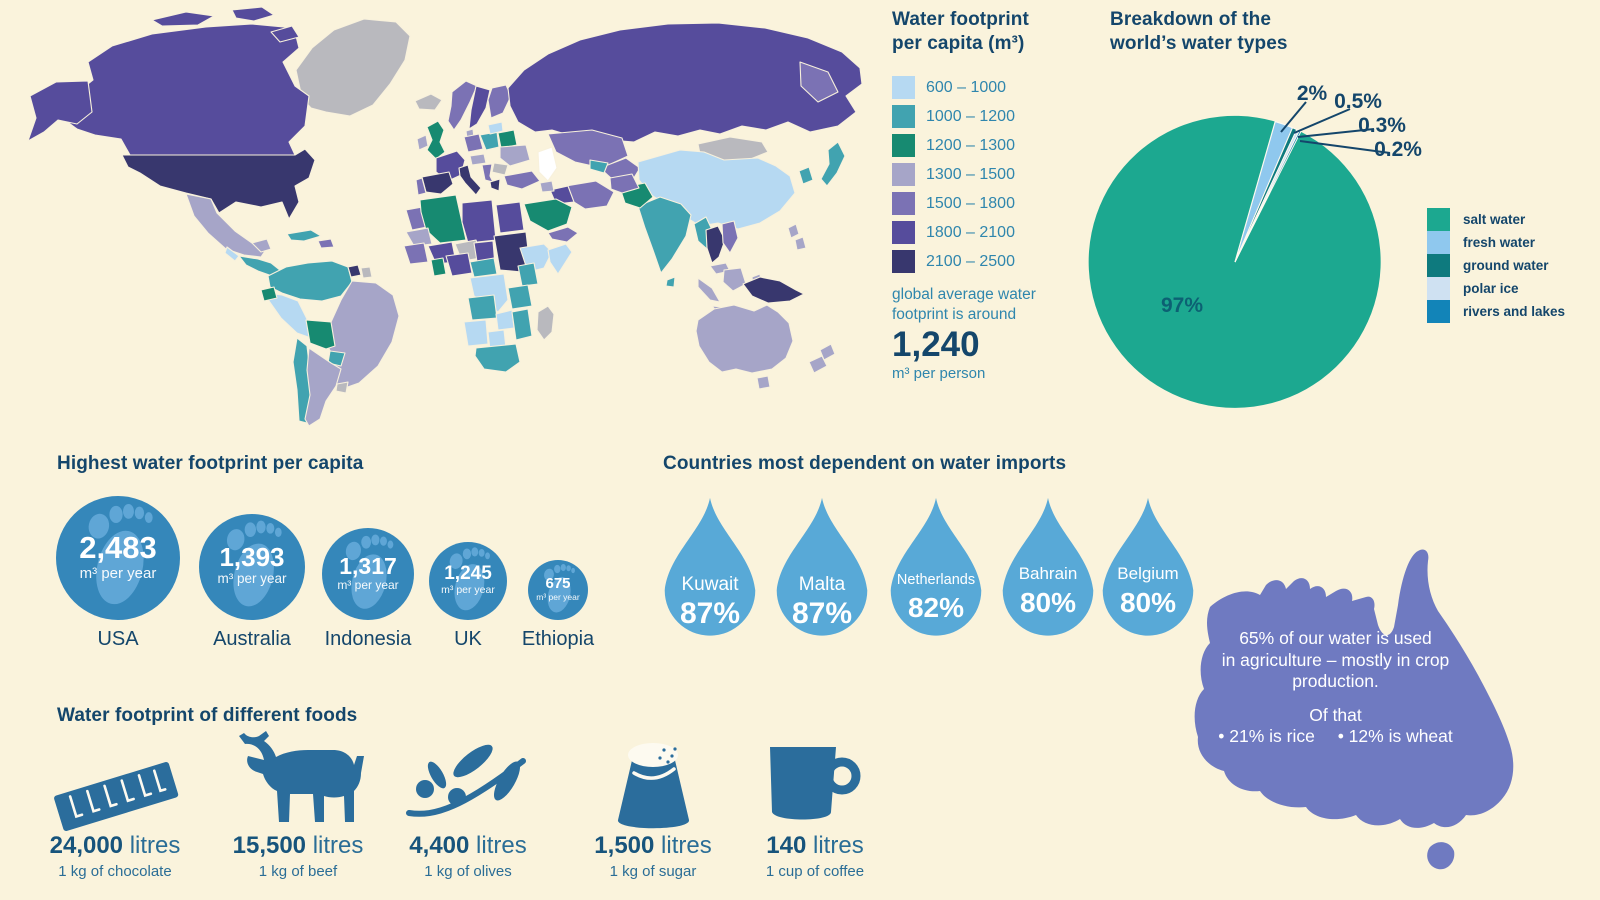 The image size is (1600, 900). I want to click on legend-label: fresh water, so click(1499, 242).